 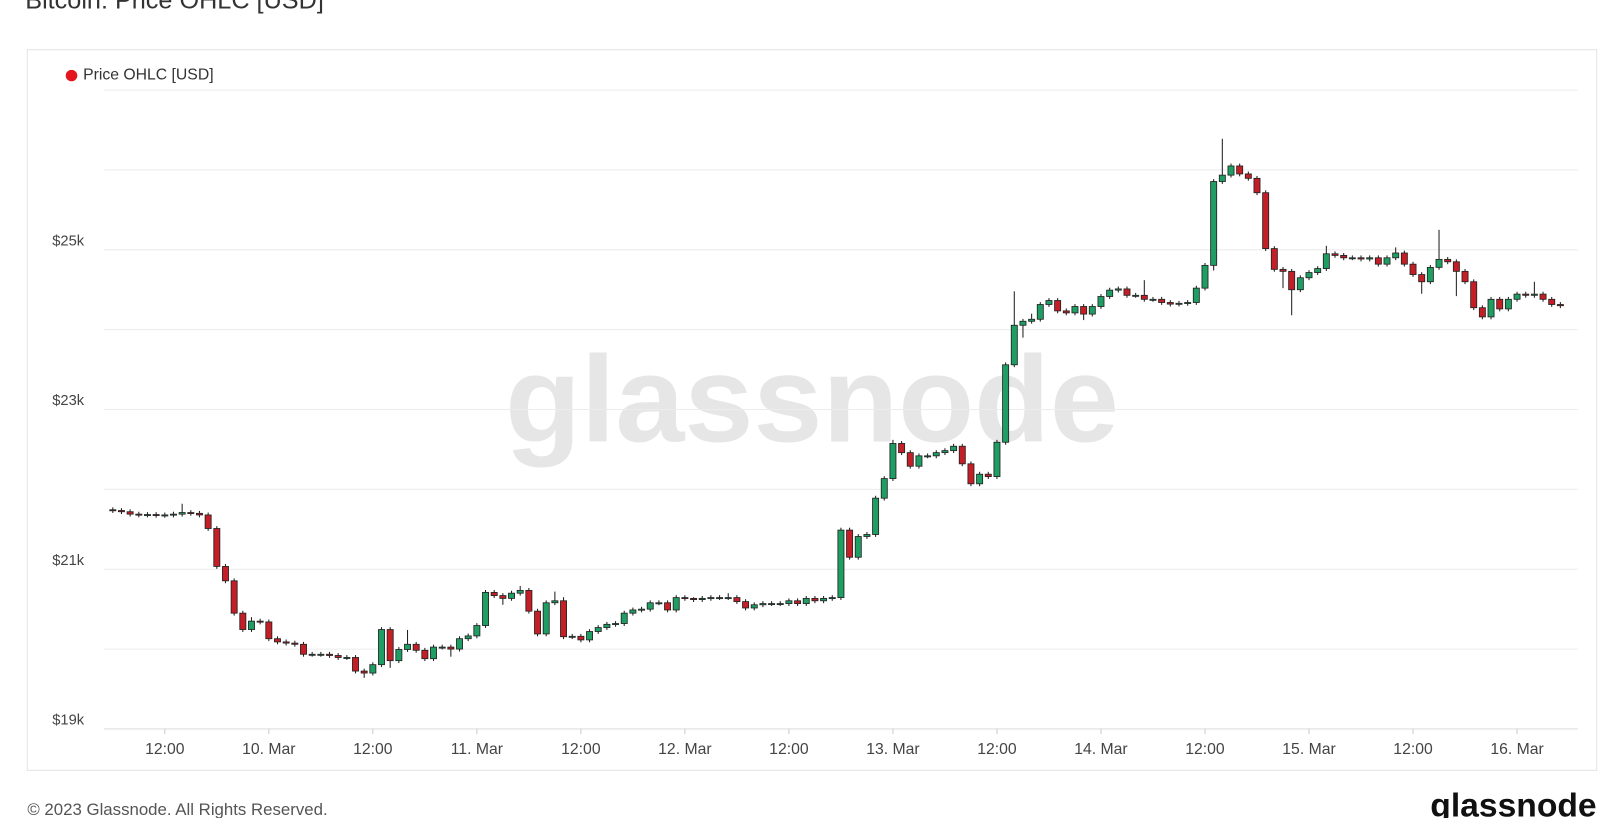 What do you see at coordinates (268, 749) in the screenshot?
I see `x-tick-label: 10. Mar` at bounding box center [268, 749].